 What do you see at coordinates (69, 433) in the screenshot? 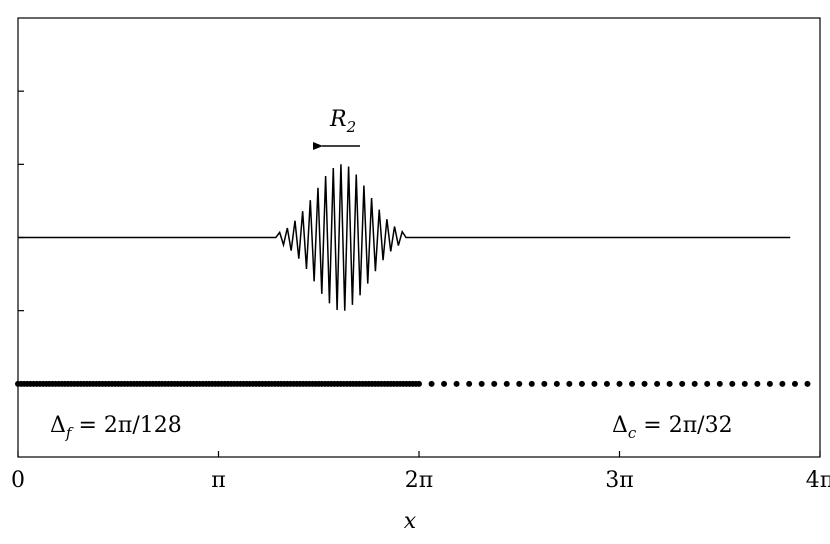
I see `annotation-sub: f` at bounding box center [69, 433].